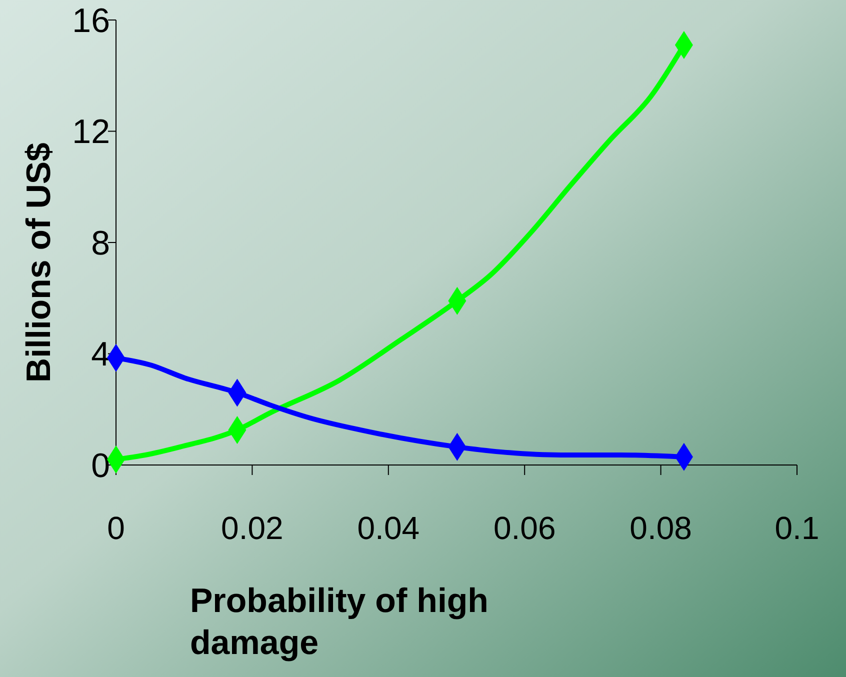 Image resolution: width=846 pixels, height=677 pixels. Describe the element at coordinates (91, 132) in the screenshot. I see `y-tick-label: 12` at that location.